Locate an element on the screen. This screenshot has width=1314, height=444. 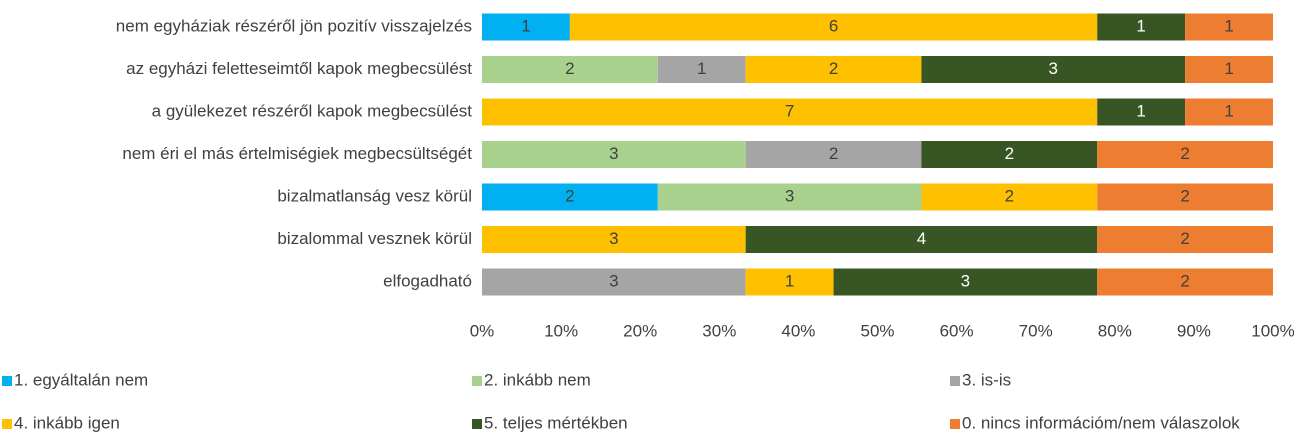
data-label: 6 is located at coordinates (833, 25).